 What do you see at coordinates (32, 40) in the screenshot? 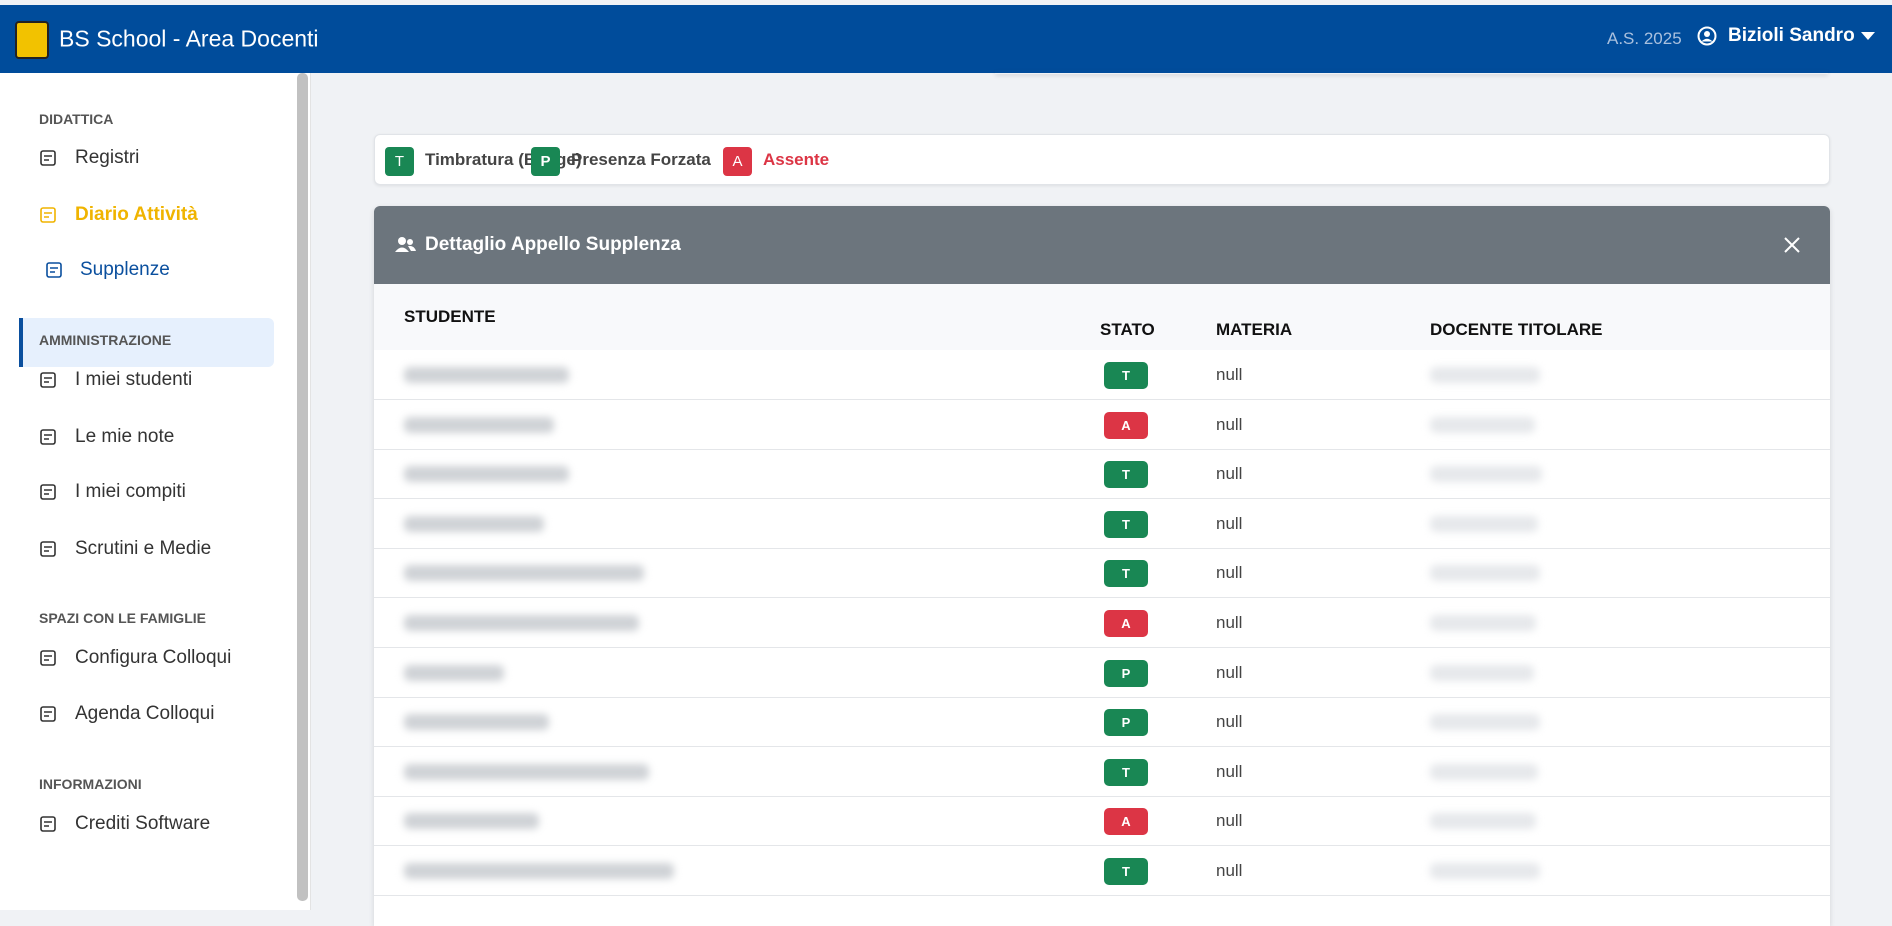
I see `logo` at bounding box center [32, 40].